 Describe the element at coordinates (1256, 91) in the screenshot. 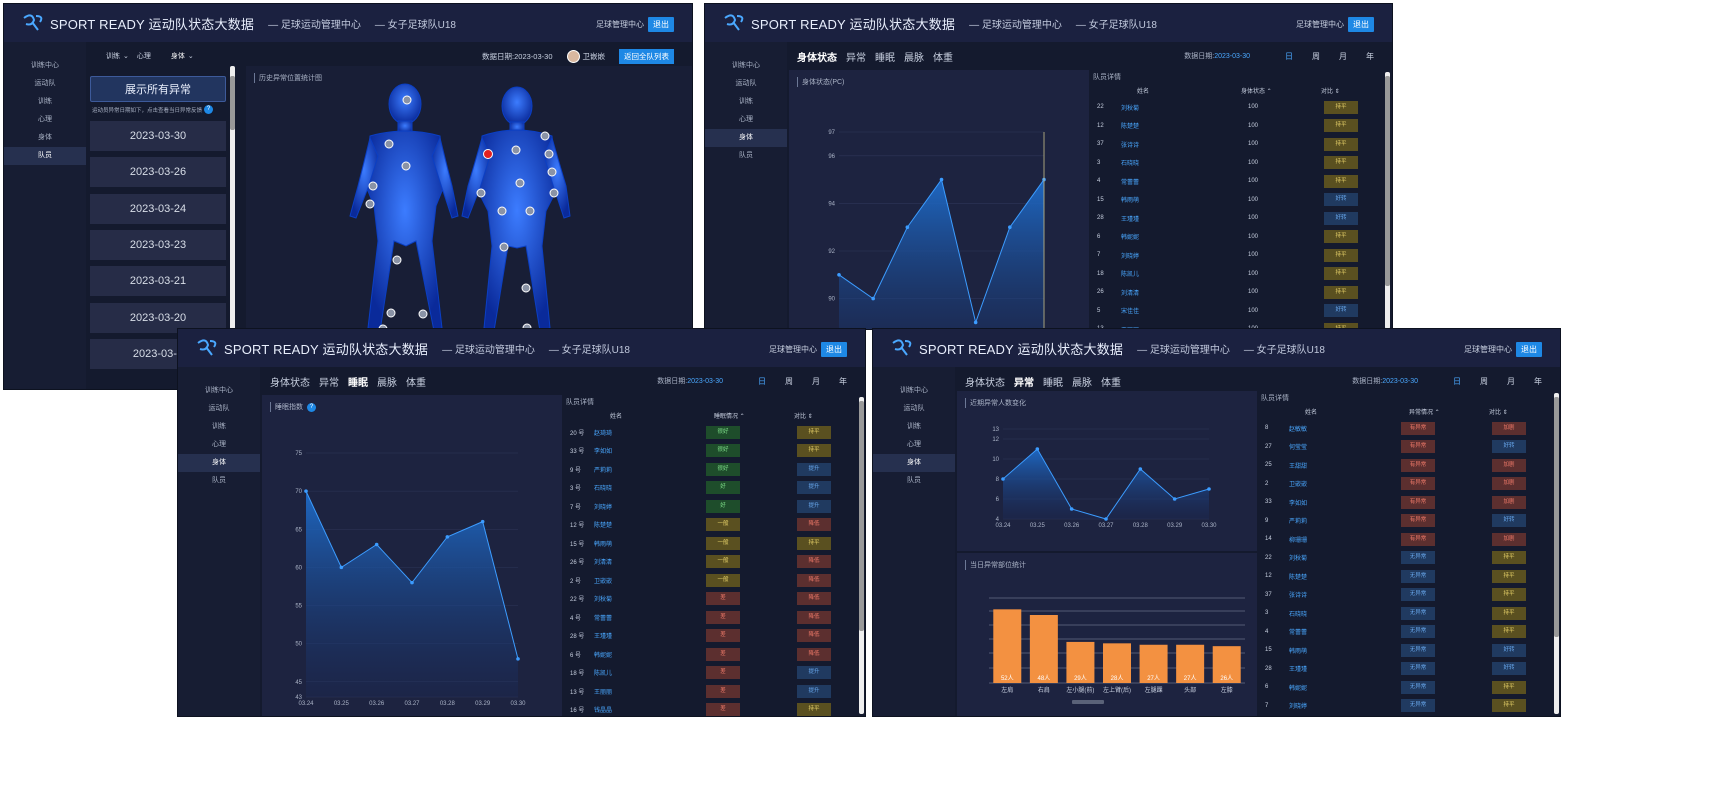

I see `column-header-1: 身体状态 ⌃` at that location.